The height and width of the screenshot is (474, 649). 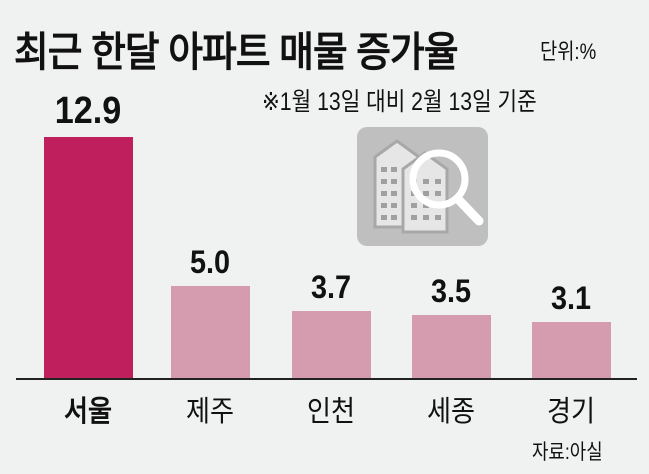 I want to click on bar-seoul, so click(x=88, y=257).